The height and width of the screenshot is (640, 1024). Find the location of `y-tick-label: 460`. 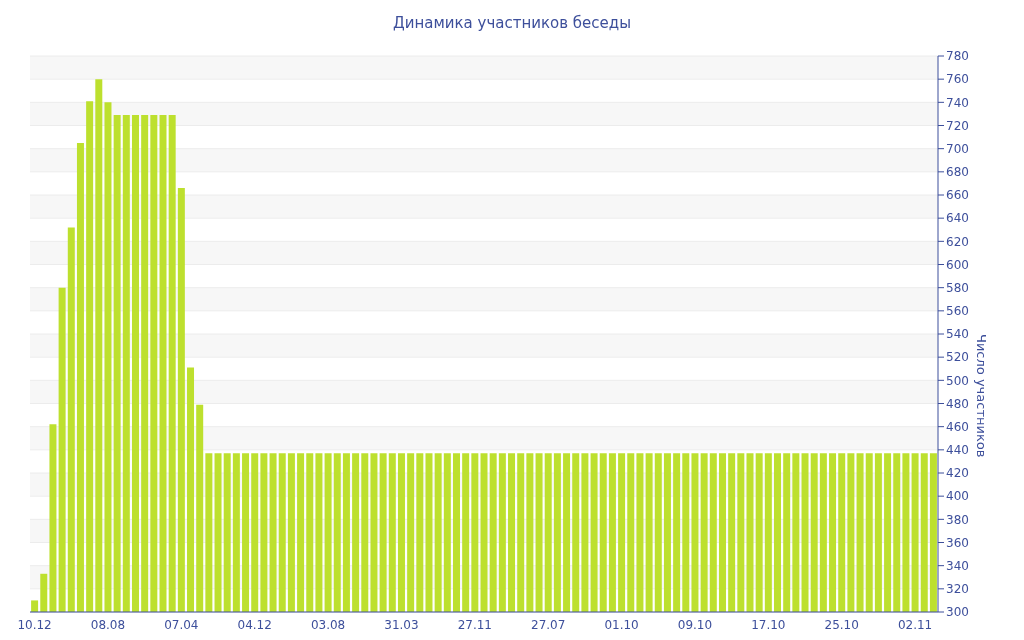

y-tick-label: 460 is located at coordinates (957, 426).